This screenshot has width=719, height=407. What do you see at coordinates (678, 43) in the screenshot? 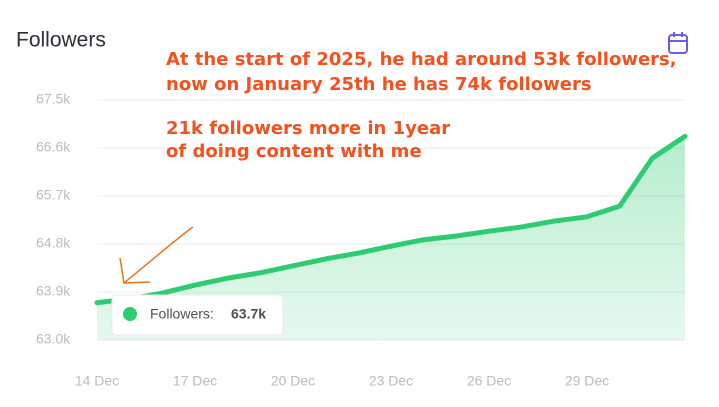
I see `calendar-icon` at bounding box center [678, 43].